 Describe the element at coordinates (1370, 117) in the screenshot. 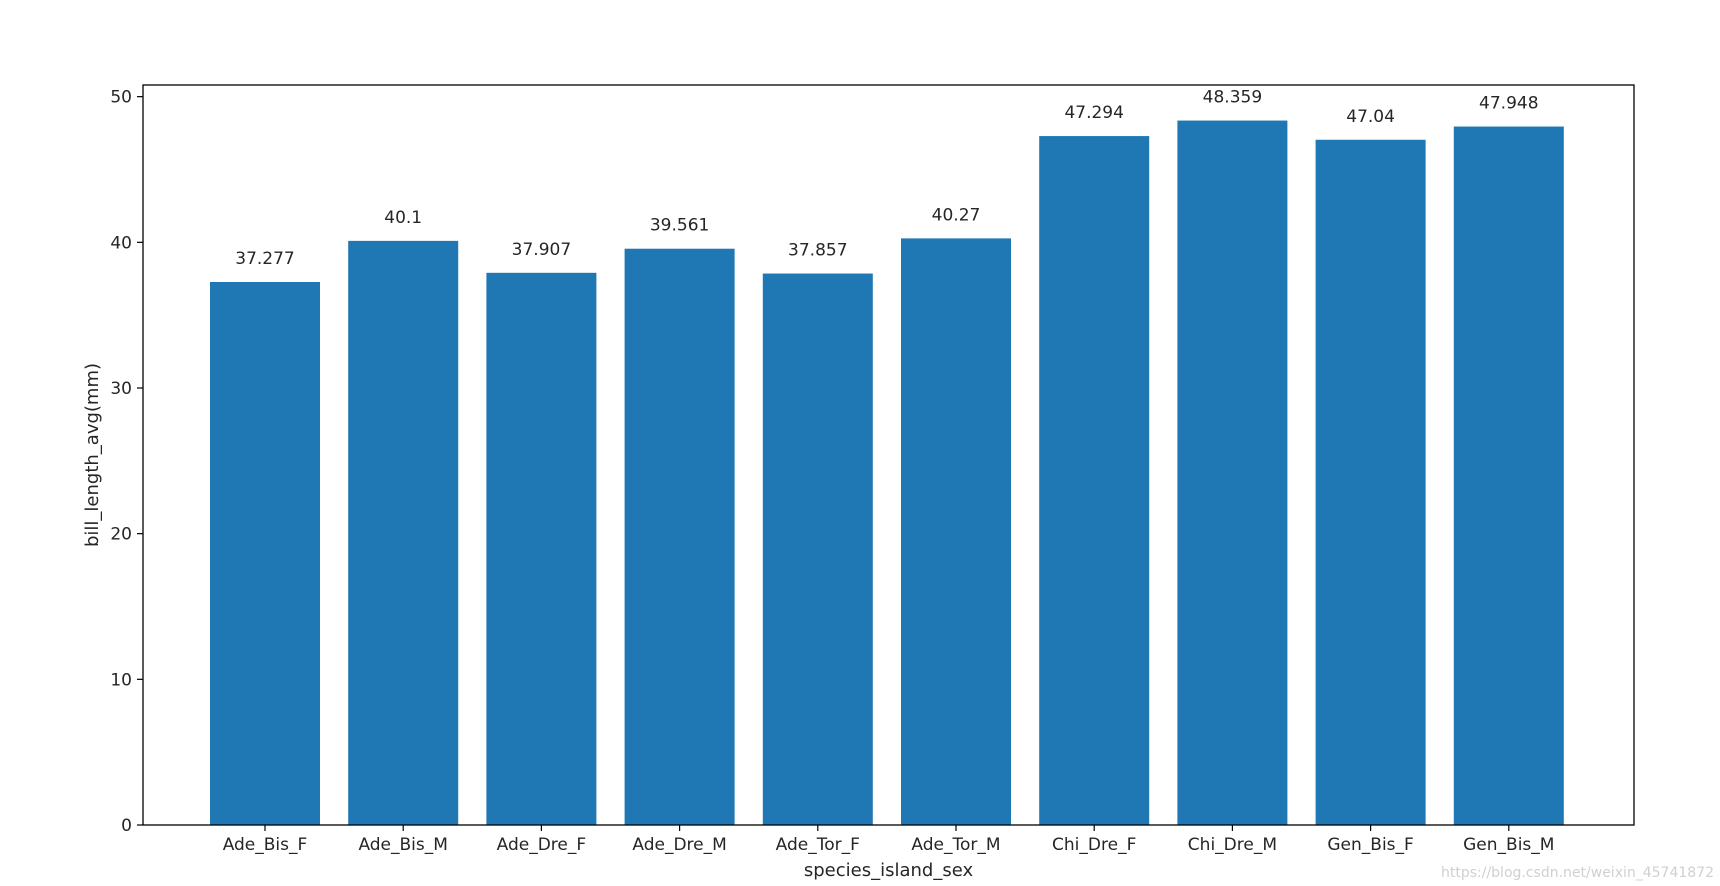

I see `data-label-Gen_Bis_F: 47.04` at that location.